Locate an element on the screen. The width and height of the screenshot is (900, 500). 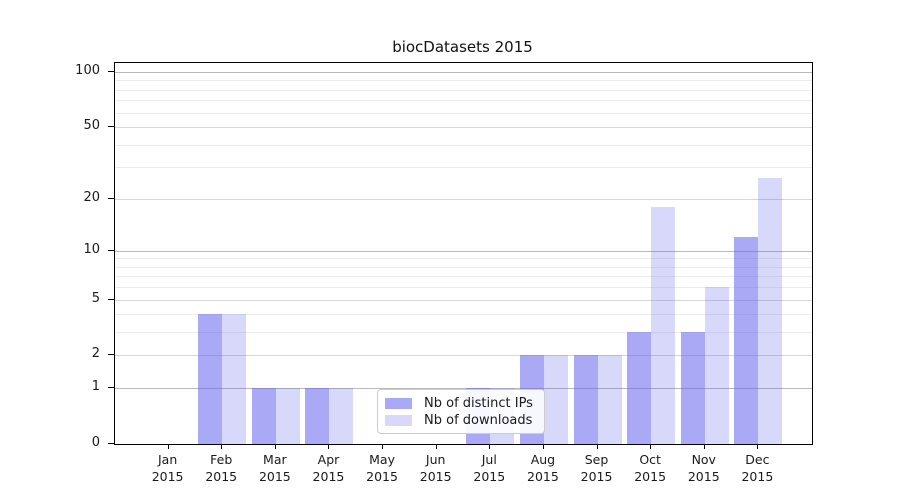
y-tick-label-10: 10 is located at coordinates (91, 249).